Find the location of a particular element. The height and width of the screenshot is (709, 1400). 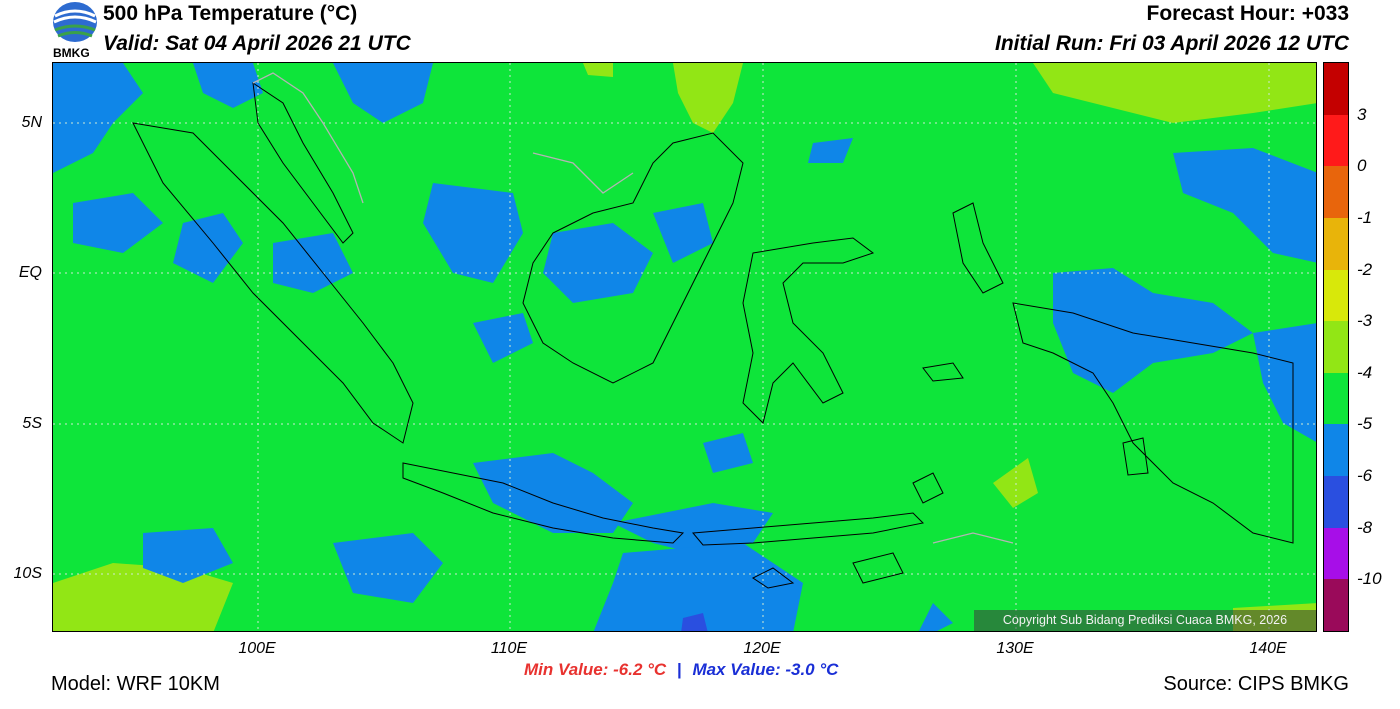

initial-run: Initial Run: Fri 03 April 2026 12 UTC is located at coordinates (1172, 43).